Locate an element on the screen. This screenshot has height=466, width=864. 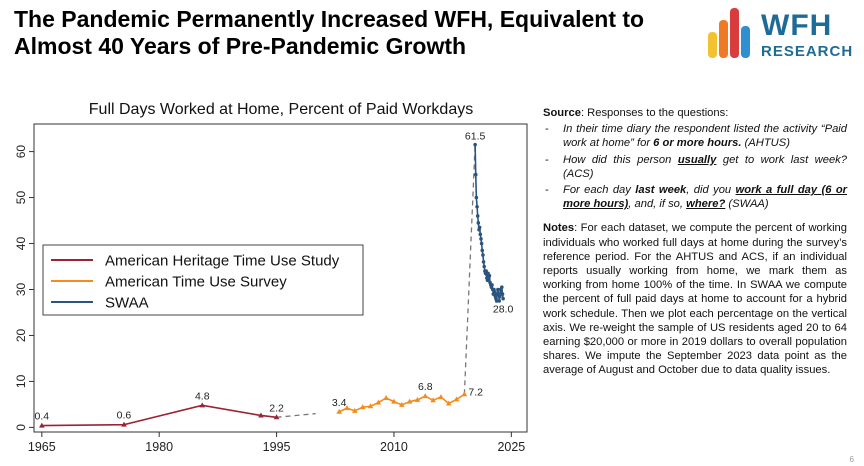
source-intro-text: : Responses to the questions: is located at coordinates (654, 113).